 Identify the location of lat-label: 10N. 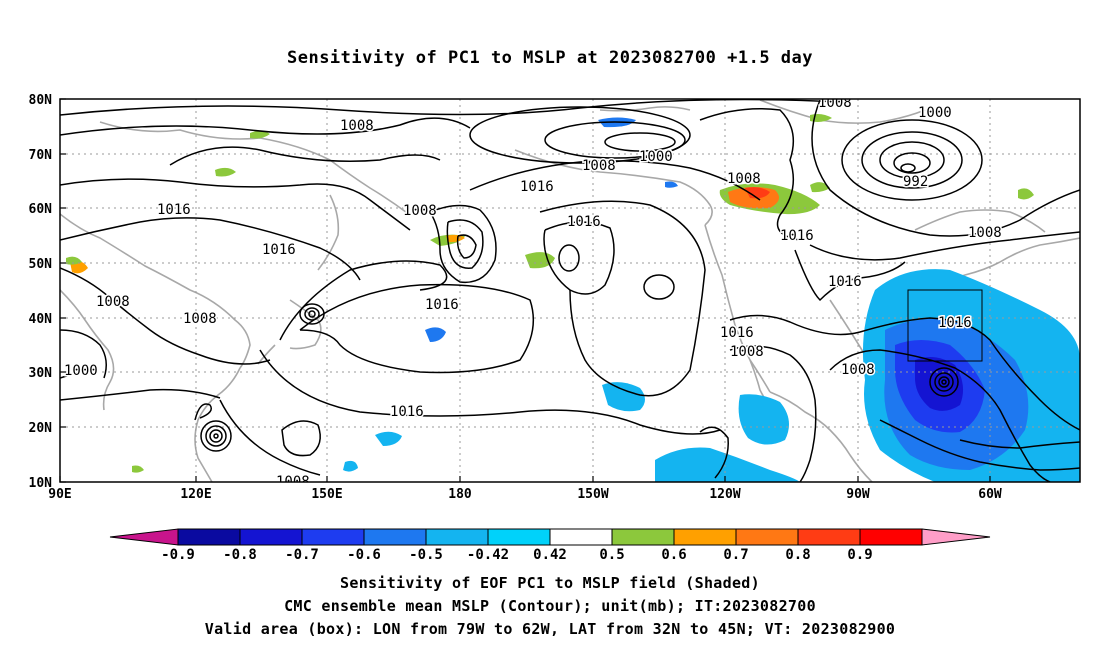
(41, 483).